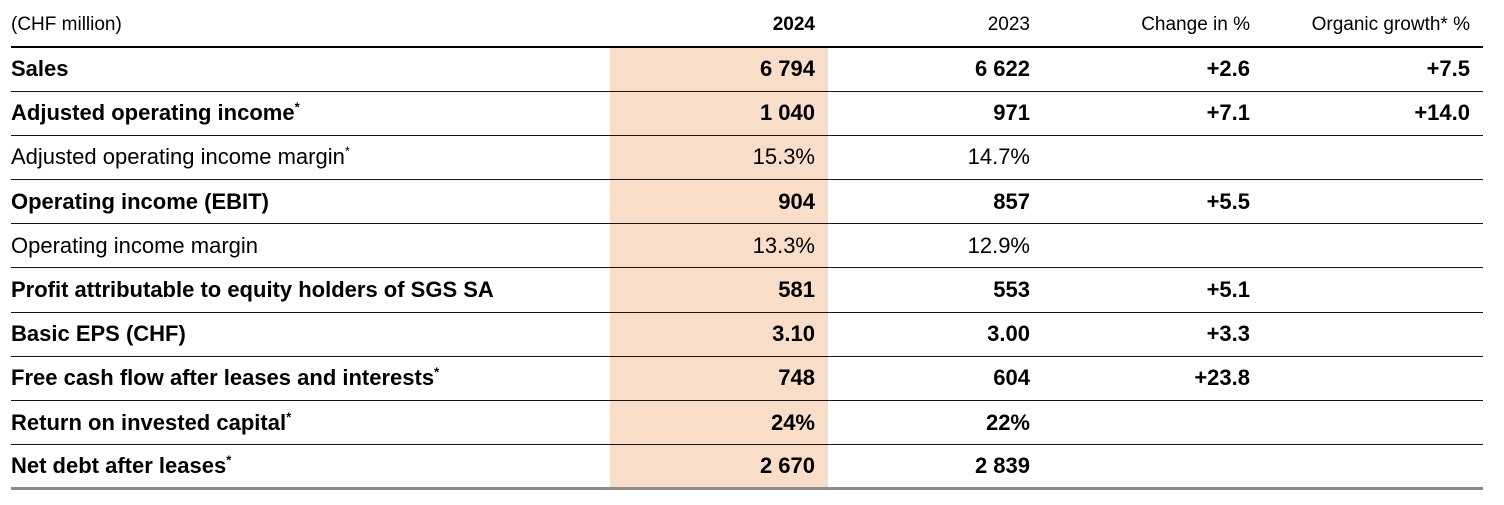 The height and width of the screenshot is (505, 1504). What do you see at coordinates (1153, 290) in the screenshot?
I see `value-change: +5.1` at bounding box center [1153, 290].